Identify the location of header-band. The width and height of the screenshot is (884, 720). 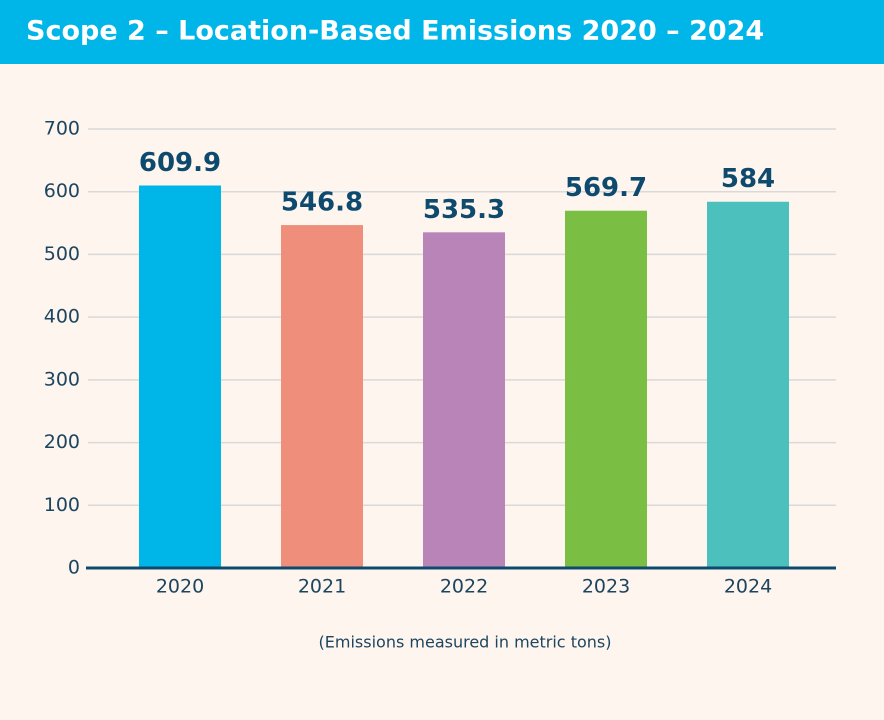
(442, 32).